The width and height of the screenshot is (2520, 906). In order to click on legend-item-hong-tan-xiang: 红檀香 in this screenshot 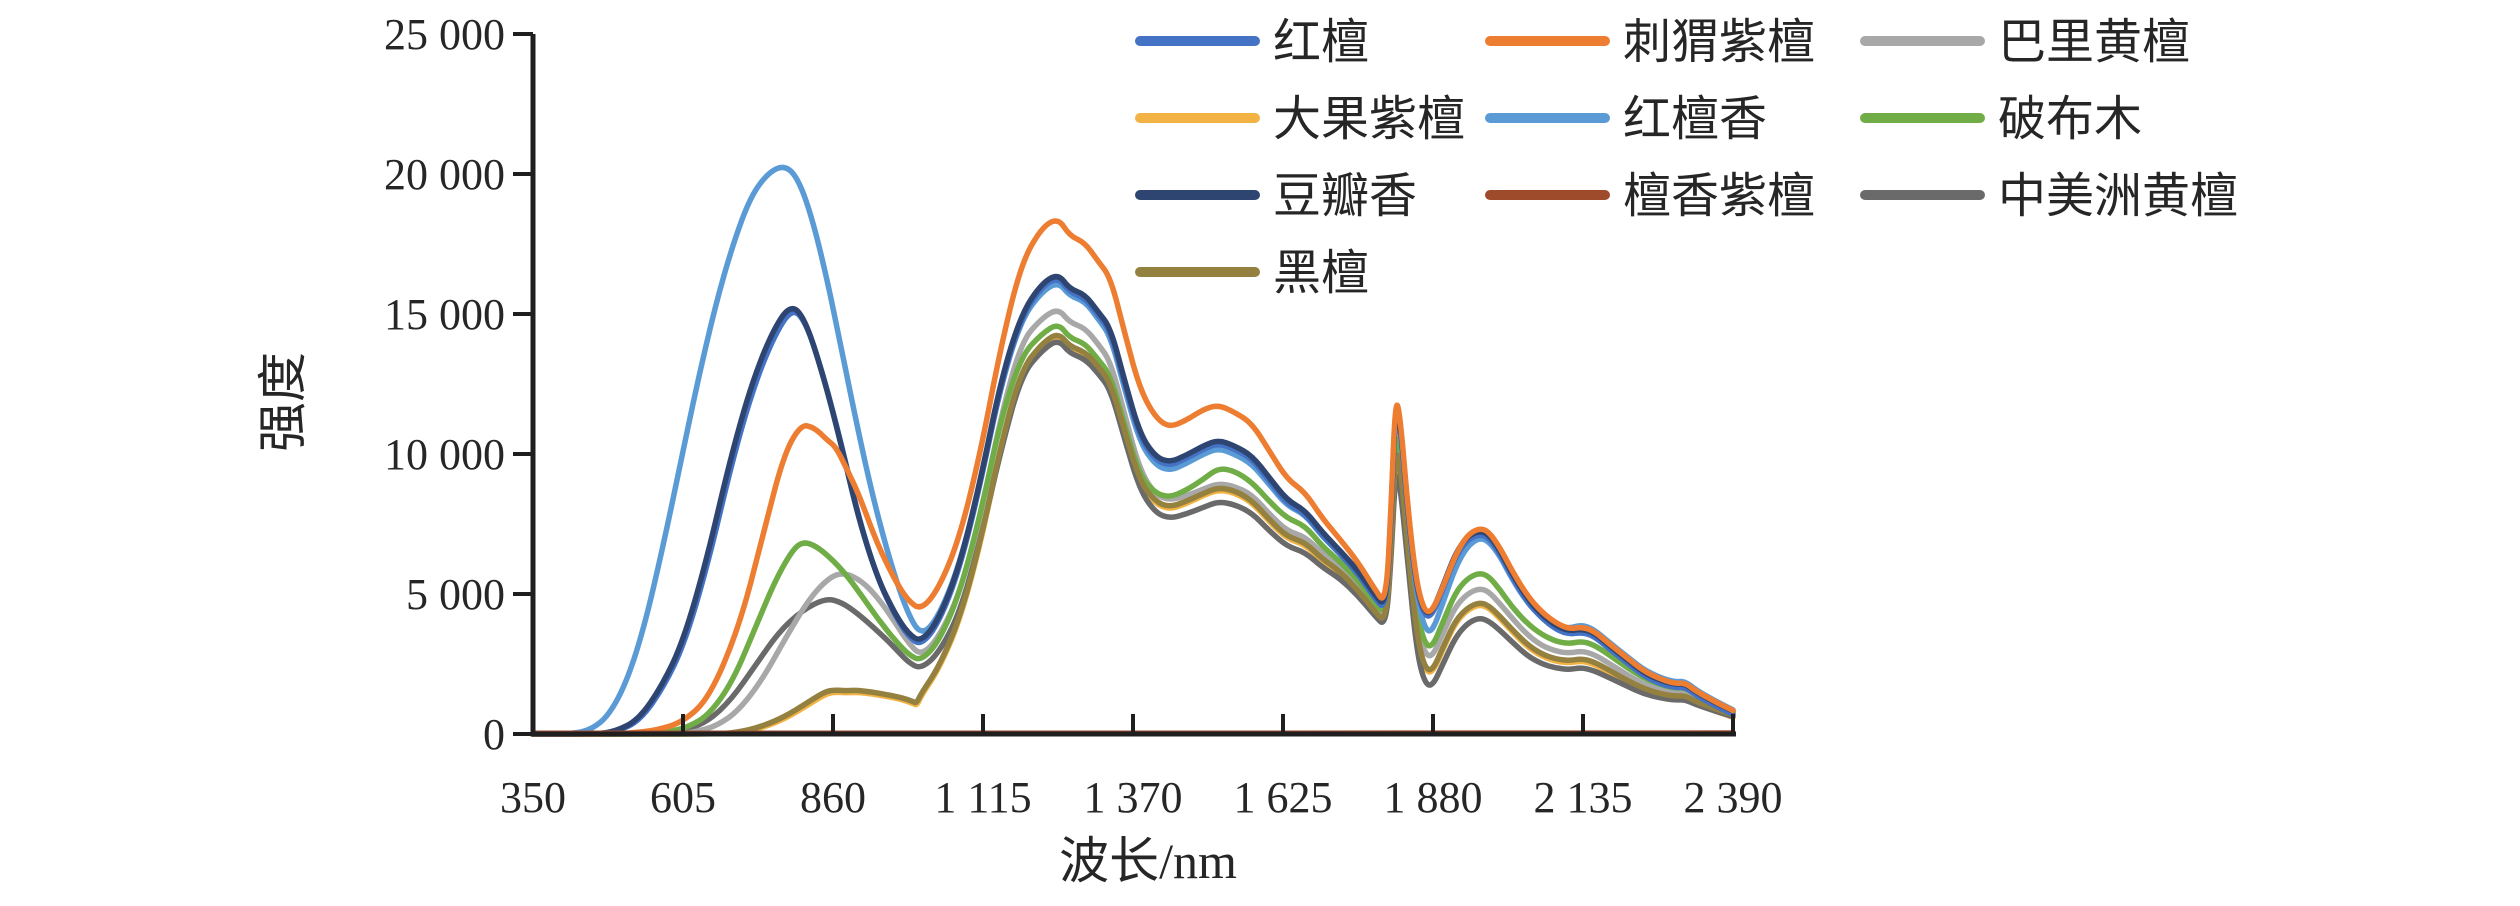, I will do `click(1626, 119)`.